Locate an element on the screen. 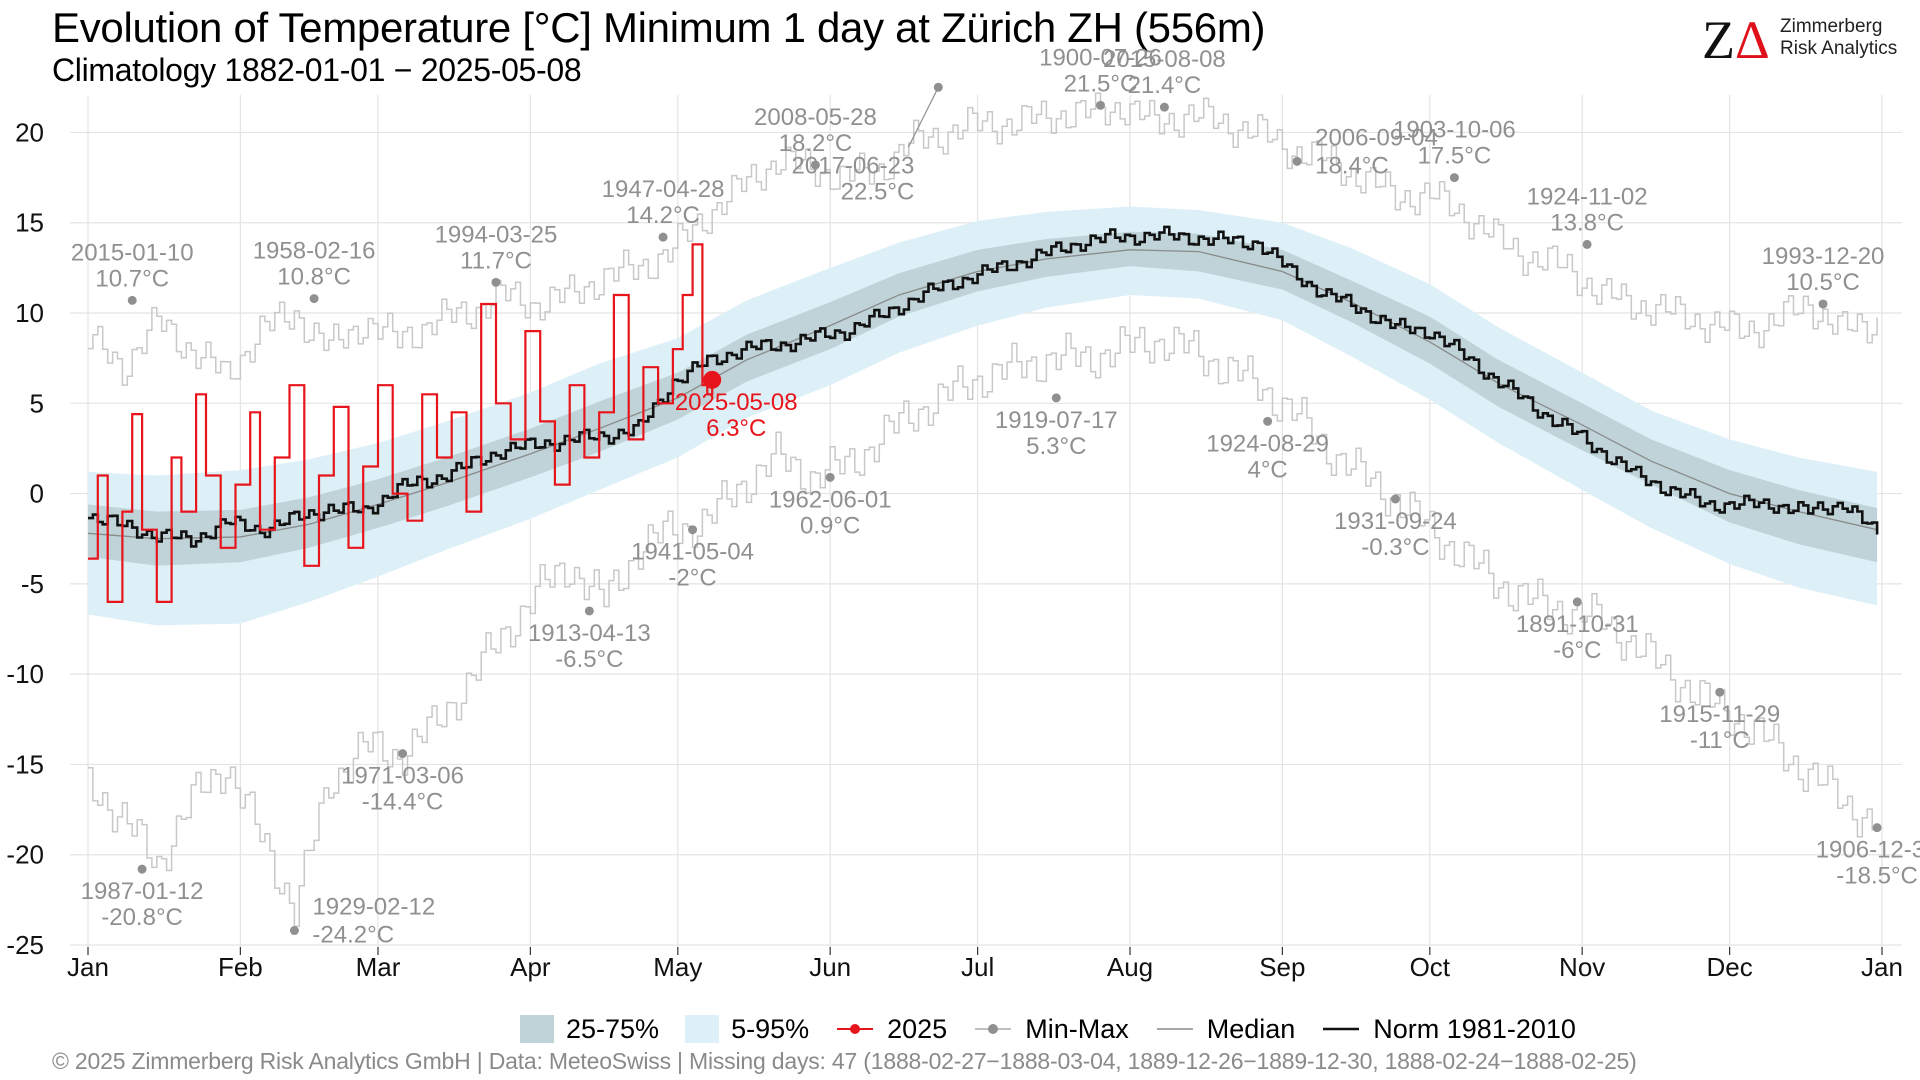 The width and height of the screenshot is (1920, 1080). logo-mark-icon: ZΔ is located at coordinates (1736, 40).